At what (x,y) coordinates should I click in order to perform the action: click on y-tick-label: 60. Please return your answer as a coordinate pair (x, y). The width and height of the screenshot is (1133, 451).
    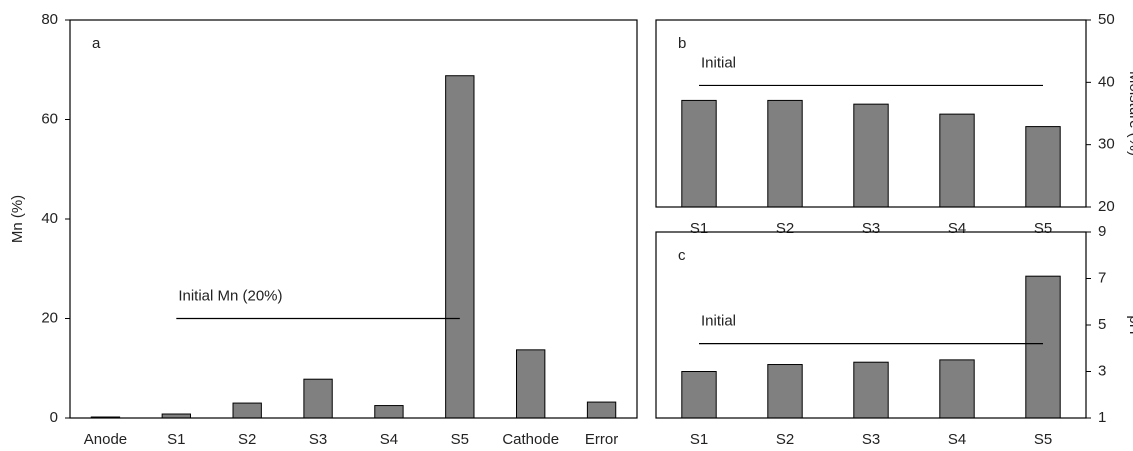
    Looking at the image, I should click on (49, 118).